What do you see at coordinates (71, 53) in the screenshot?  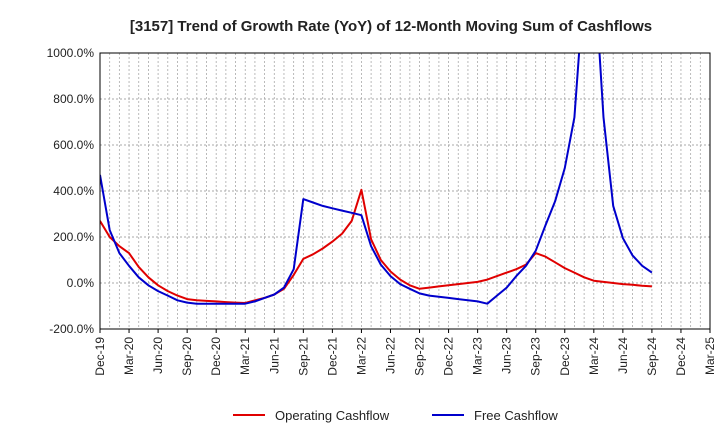 I see `y-tick-label: 1000.0%` at bounding box center [71, 53].